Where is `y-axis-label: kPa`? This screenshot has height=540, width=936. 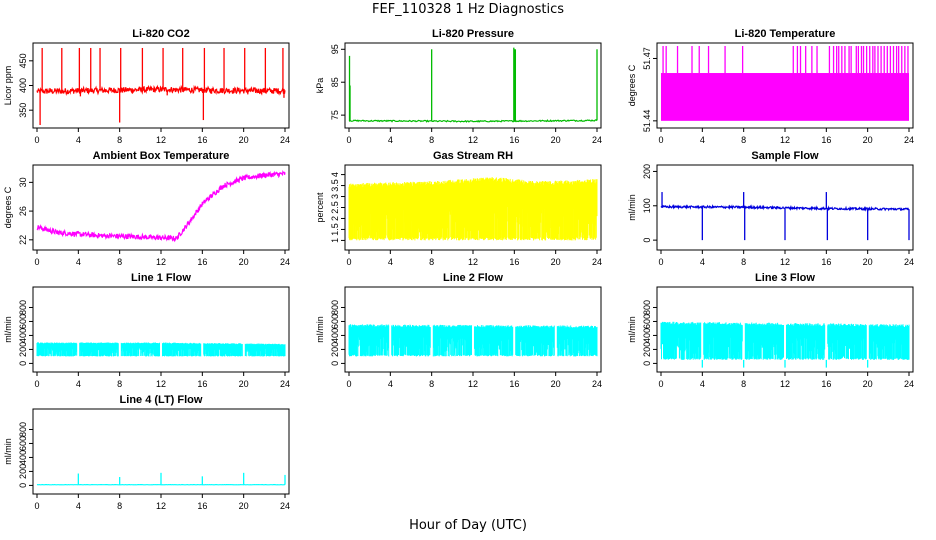
y-axis-label: kPa is located at coordinates (320, 86).